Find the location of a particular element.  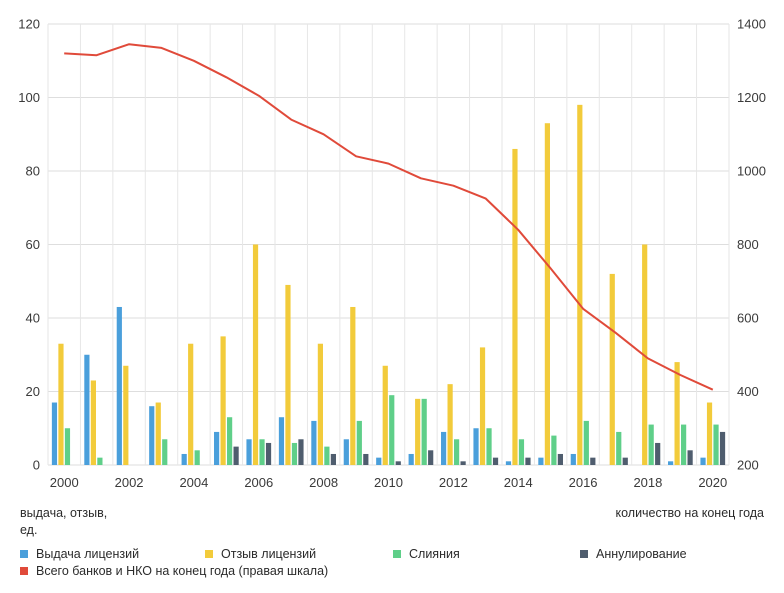

right-tick-label: 200 is located at coordinates (748, 465).